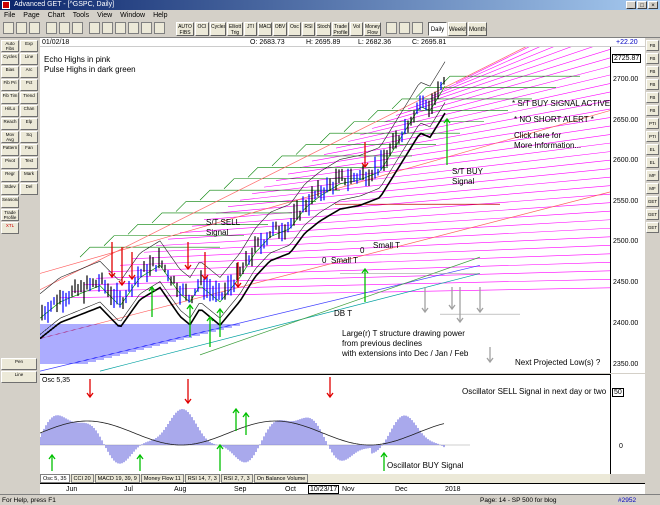  Describe the element at coordinates (417, 28) in the screenshot. I see `line-chart-icon` at that location.